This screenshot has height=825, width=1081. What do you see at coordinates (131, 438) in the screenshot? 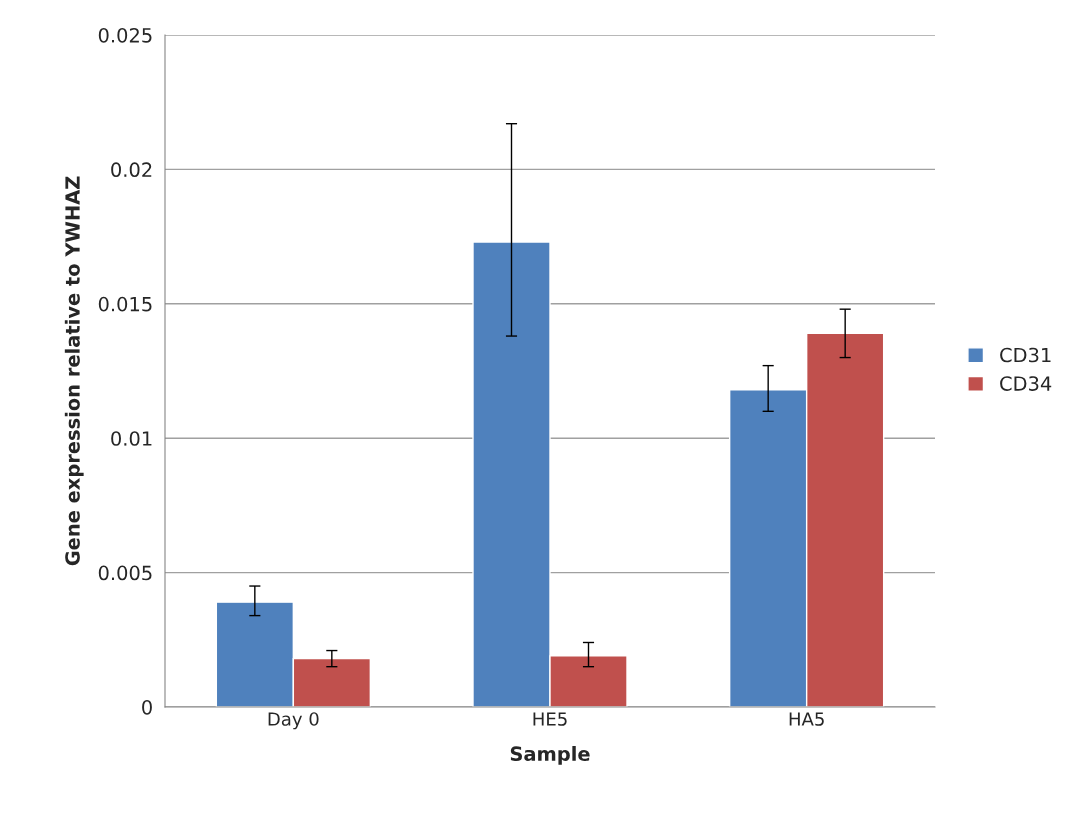
I see `y-tick-label: 0.01` at bounding box center [131, 438].